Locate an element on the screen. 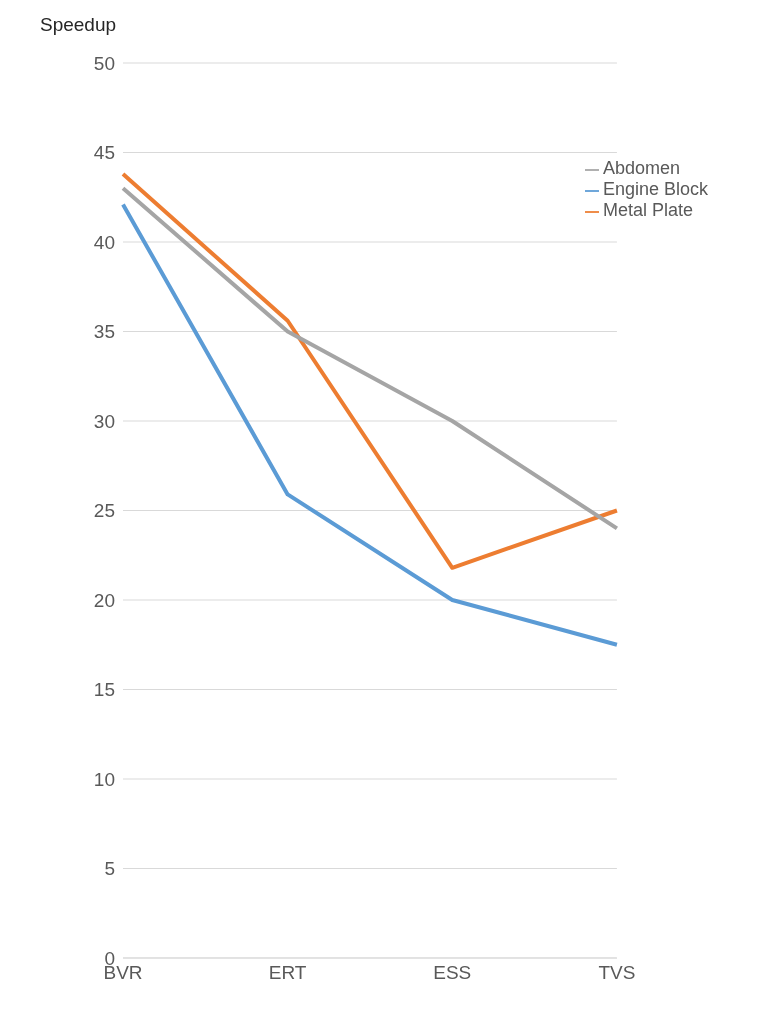 This screenshot has width=766, height=1014. x-tick-label: TVS is located at coordinates (617, 973).